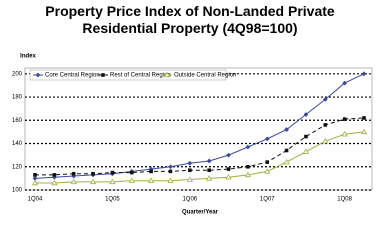  Describe the element at coordinates (17, 144) in the screenshot. I see `y-tick-label: 140` at that location.